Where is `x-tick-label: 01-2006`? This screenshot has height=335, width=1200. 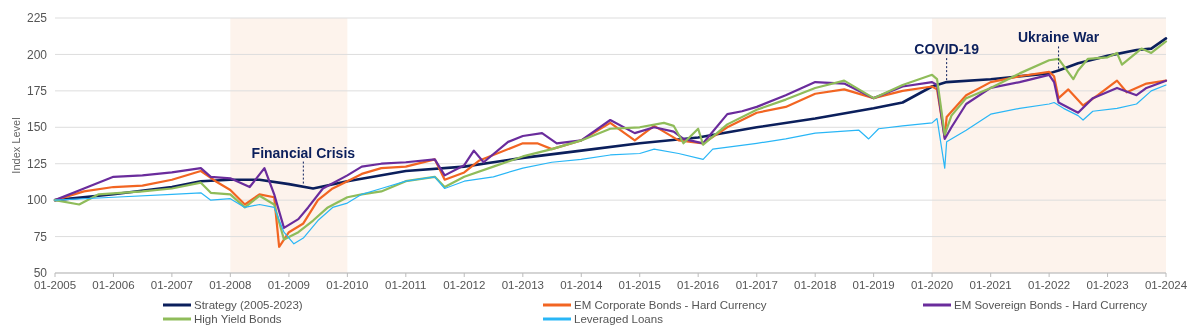
x-tick-label: 01-2006 is located at coordinates (113, 285).